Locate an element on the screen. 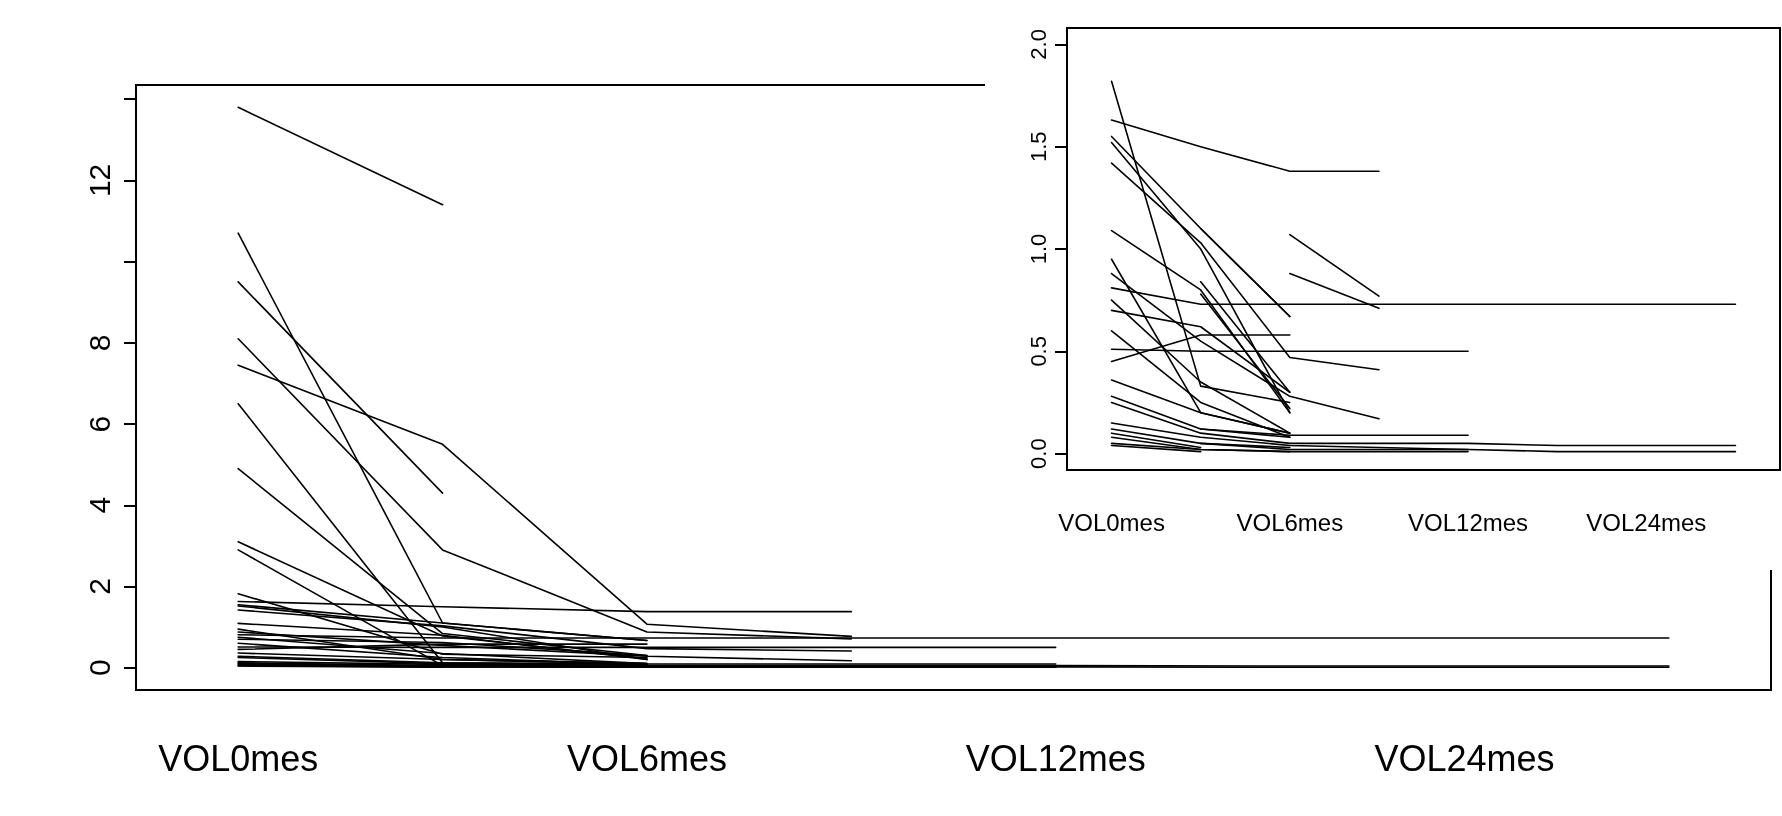 The height and width of the screenshot is (816, 1782). y-tick-label: 2 is located at coordinates (99, 586).